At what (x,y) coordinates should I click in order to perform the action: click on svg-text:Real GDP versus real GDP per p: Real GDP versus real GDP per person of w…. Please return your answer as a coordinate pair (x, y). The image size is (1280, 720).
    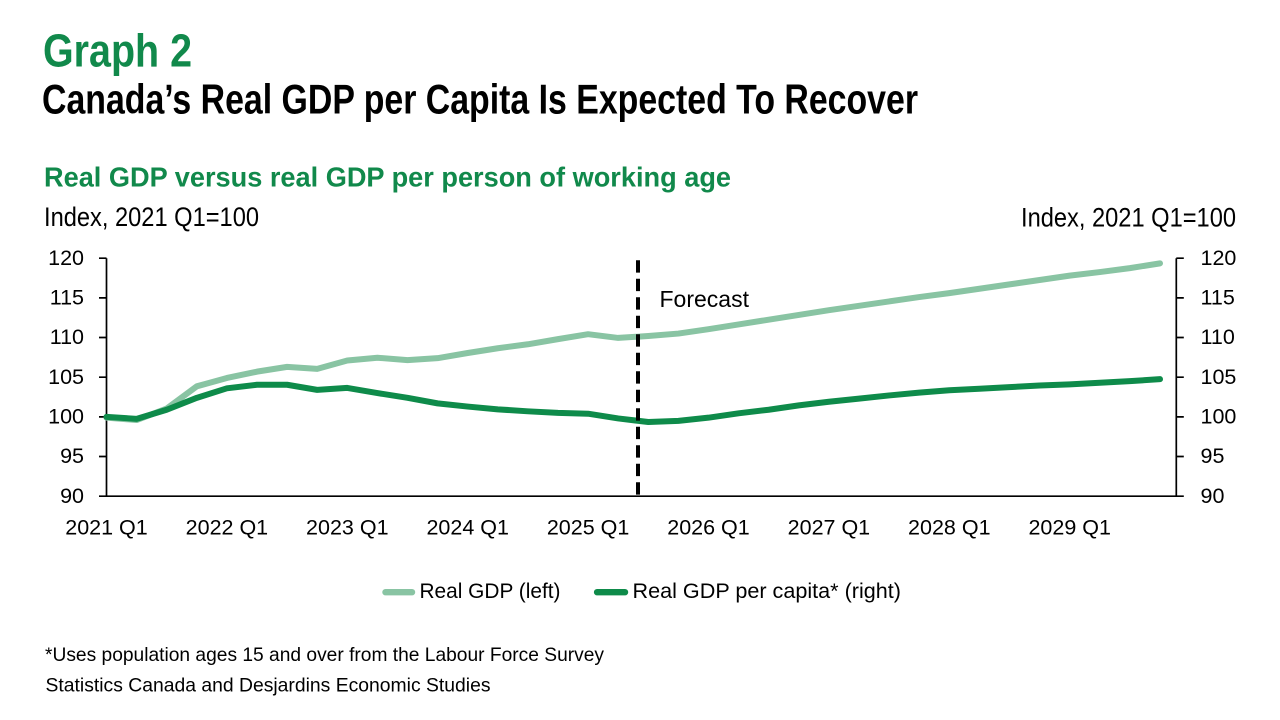
    Looking at the image, I should click on (387, 176).